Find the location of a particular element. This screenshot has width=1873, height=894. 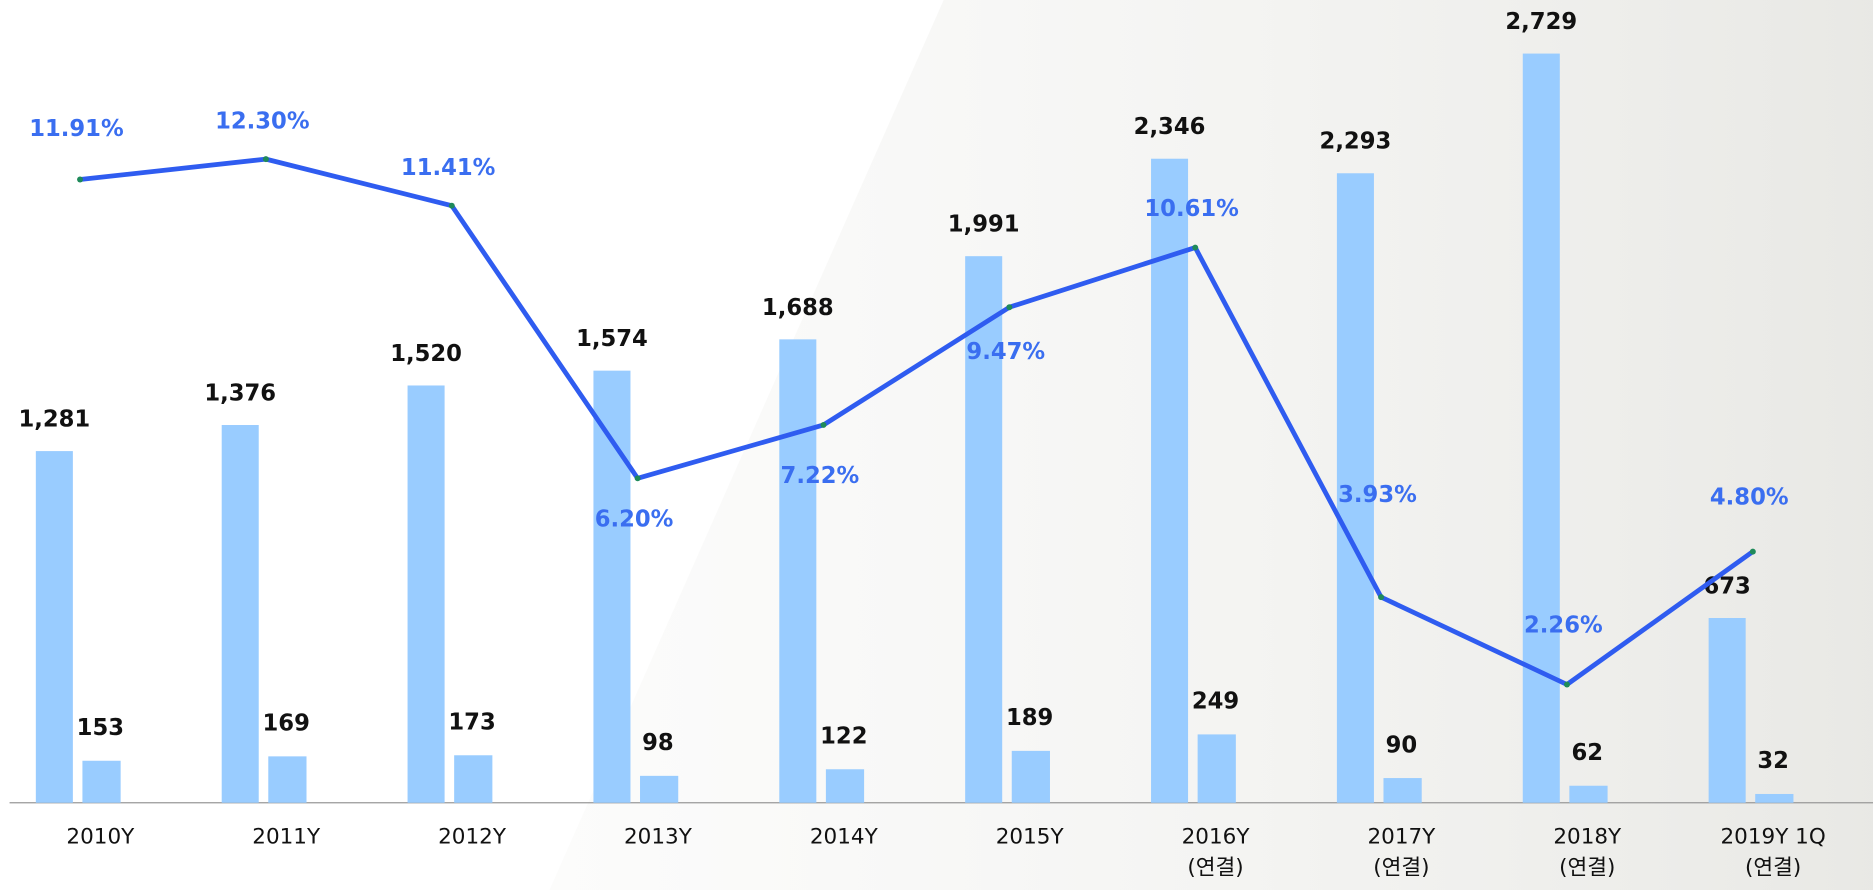

line-value-label: 11.91% is located at coordinates (76, 129).